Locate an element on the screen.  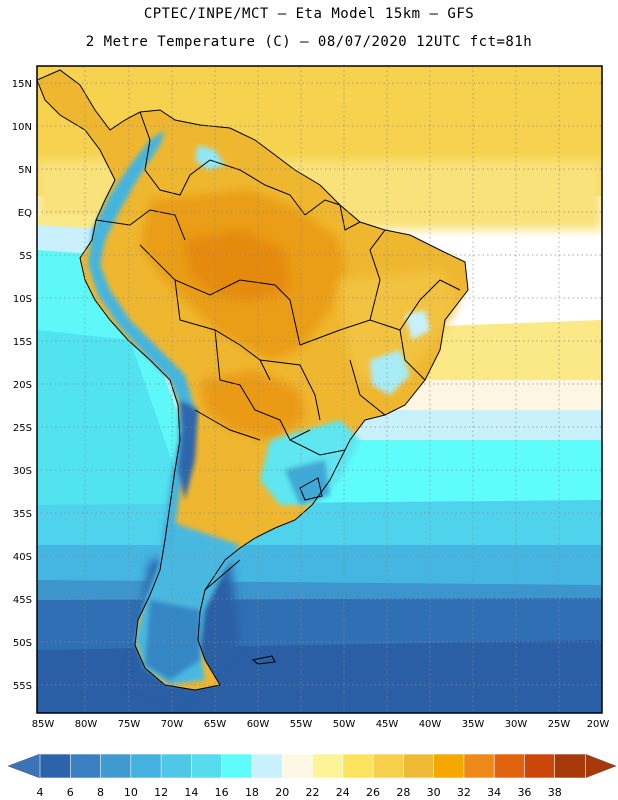
colorbar-tick-label: 4 is located at coordinates (40, 792).